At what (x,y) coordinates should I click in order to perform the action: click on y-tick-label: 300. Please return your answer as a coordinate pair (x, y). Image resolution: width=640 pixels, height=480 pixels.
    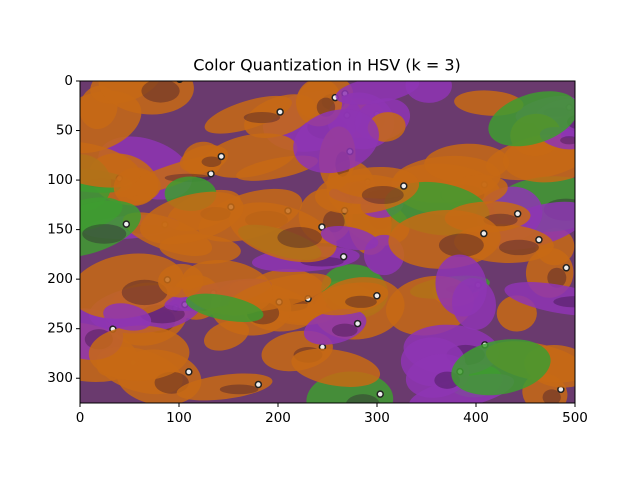
    Looking at the image, I should click on (60, 378).